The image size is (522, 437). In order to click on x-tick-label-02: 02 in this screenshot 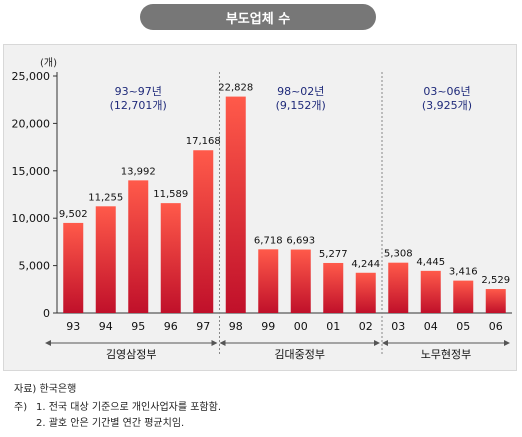, I will do `click(366, 326)`.